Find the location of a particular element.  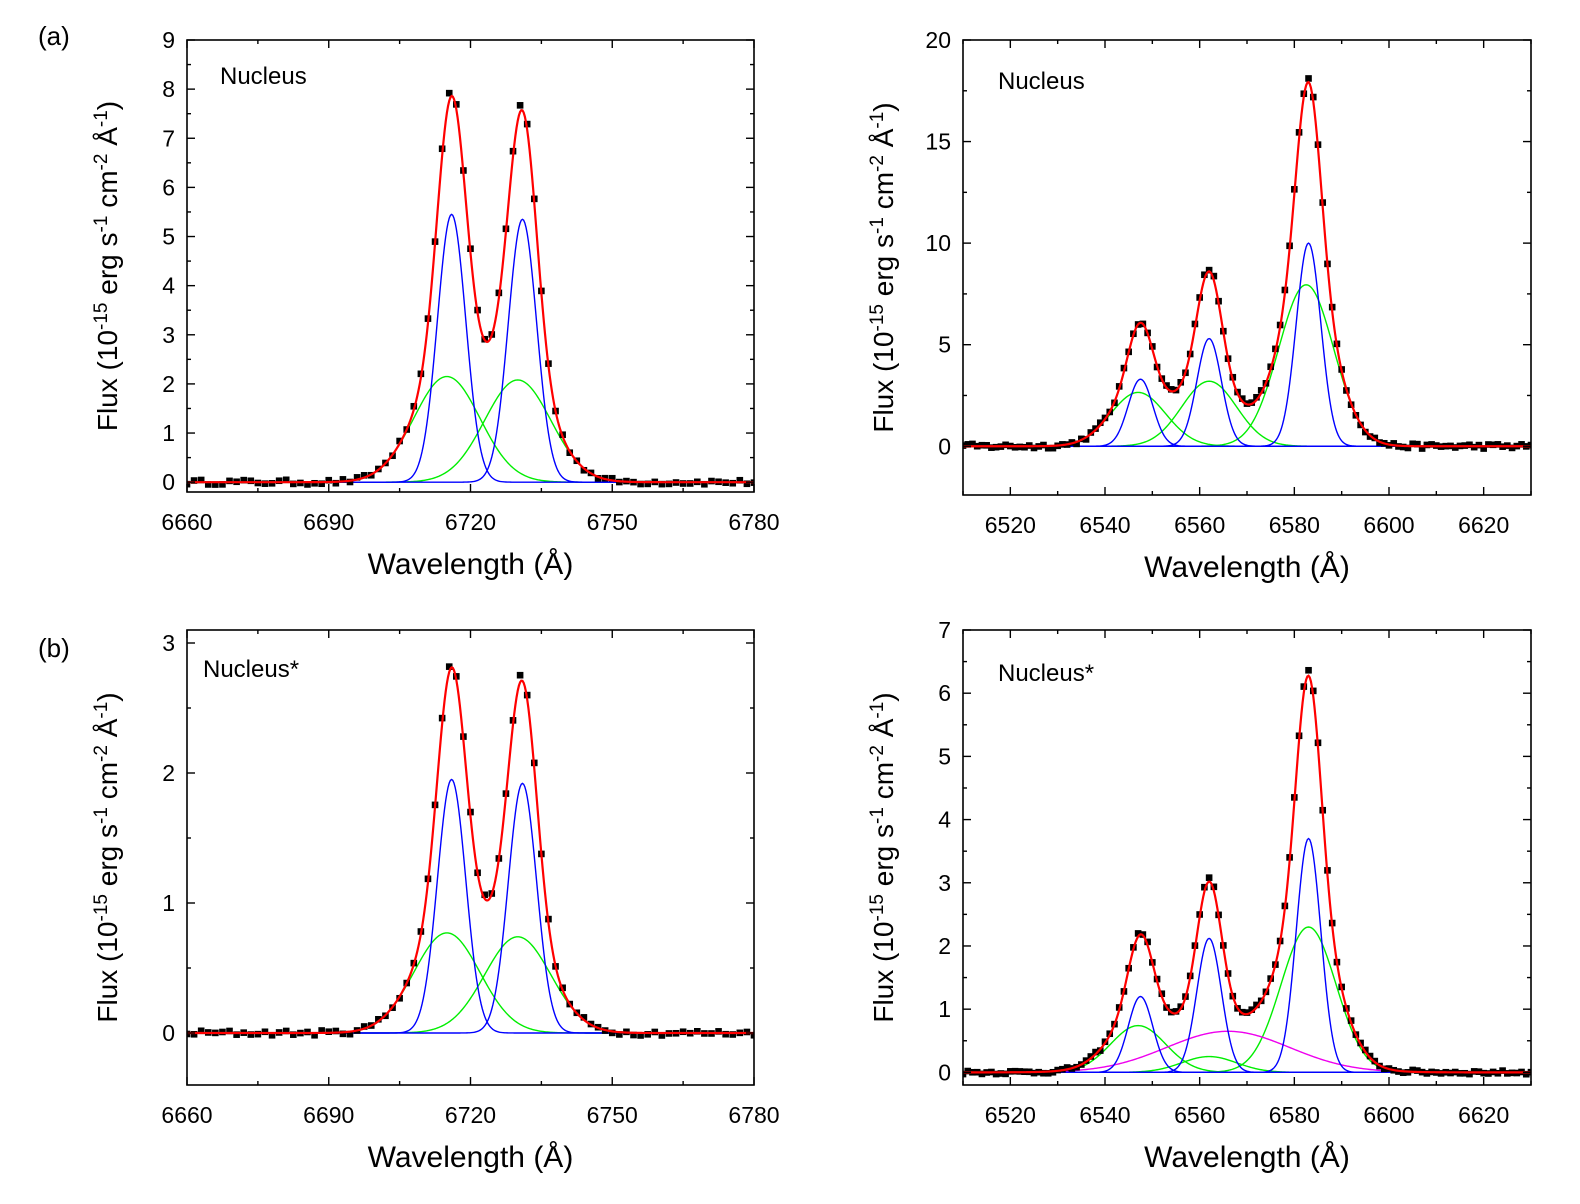

x-tick-label: 6720 is located at coordinates (470, 1115).